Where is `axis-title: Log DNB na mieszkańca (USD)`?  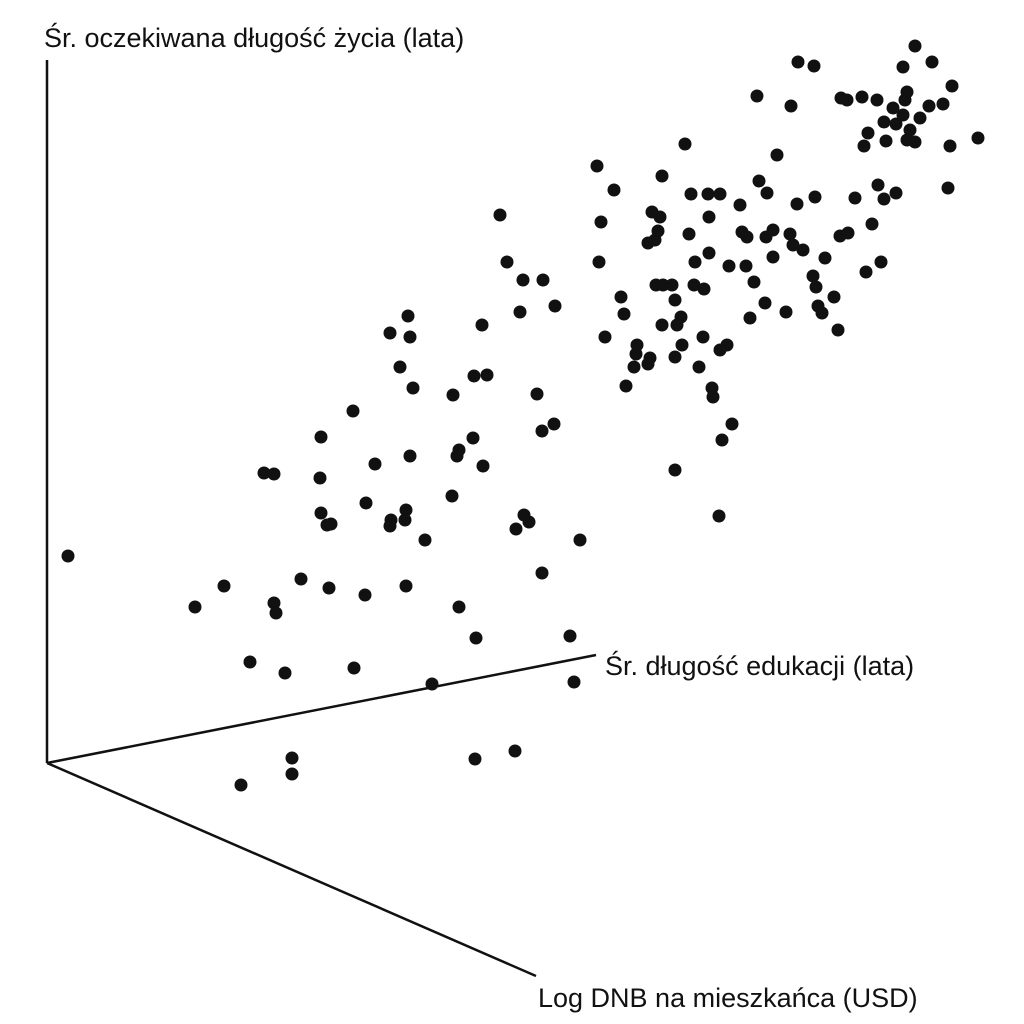 axis-title: Log DNB na mieszkańca (USD) is located at coordinates (728, 998).